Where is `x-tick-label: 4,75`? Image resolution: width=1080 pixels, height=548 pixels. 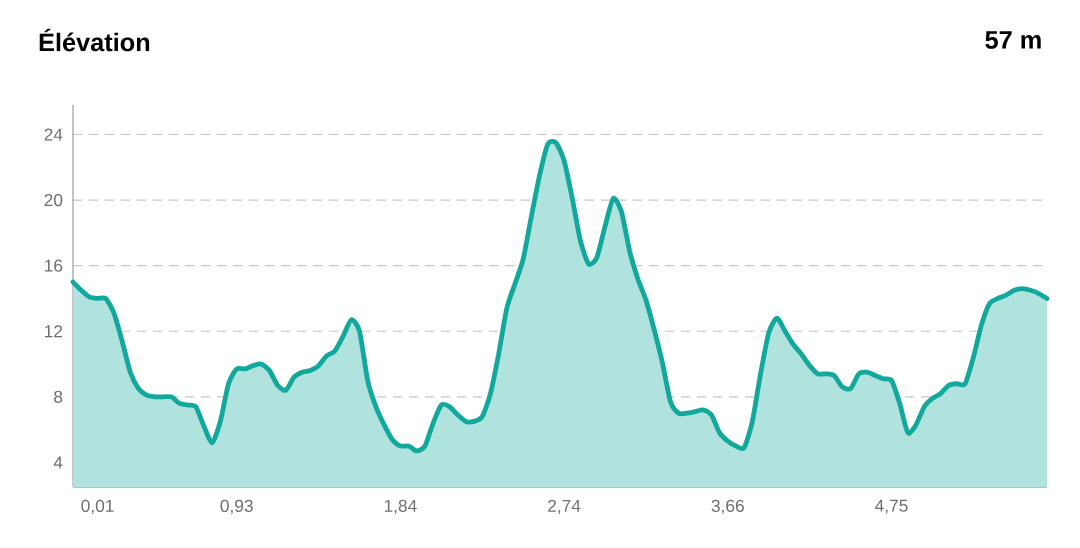 x-tick-label: 4,75 is located at coordinates (891, 506).